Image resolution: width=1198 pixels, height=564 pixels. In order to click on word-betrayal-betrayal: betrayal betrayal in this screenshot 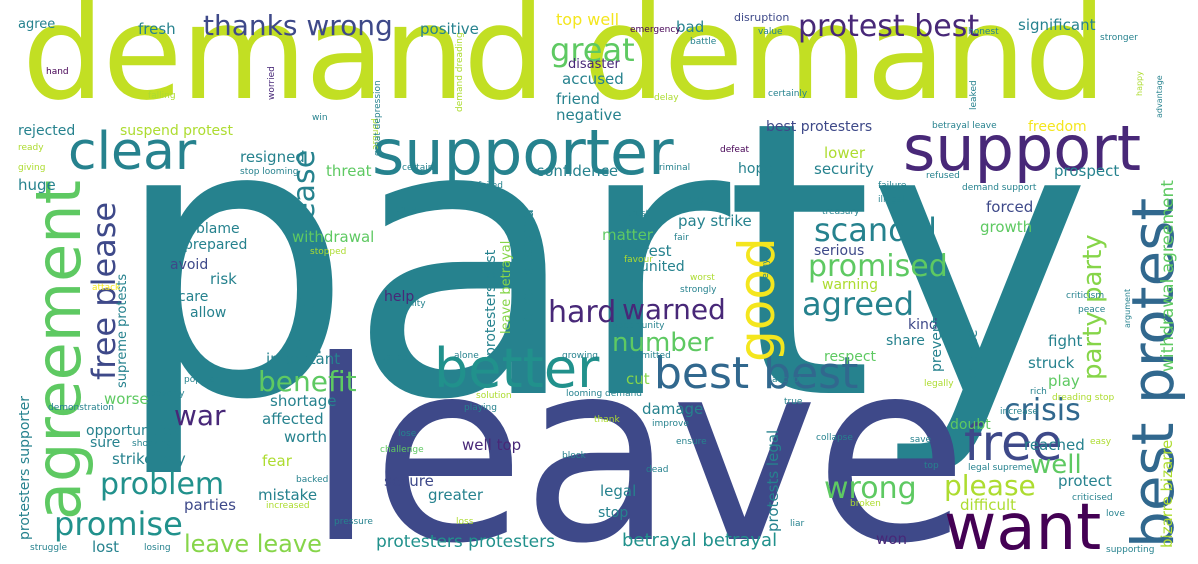, I will do `click(700, 540)`.